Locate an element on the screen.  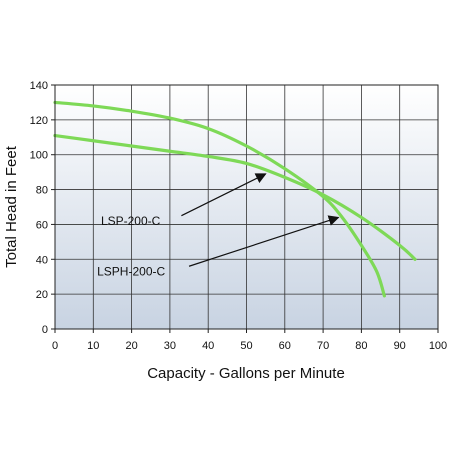
x-tick-label-9: 90 is located at coordinates (400, 346).